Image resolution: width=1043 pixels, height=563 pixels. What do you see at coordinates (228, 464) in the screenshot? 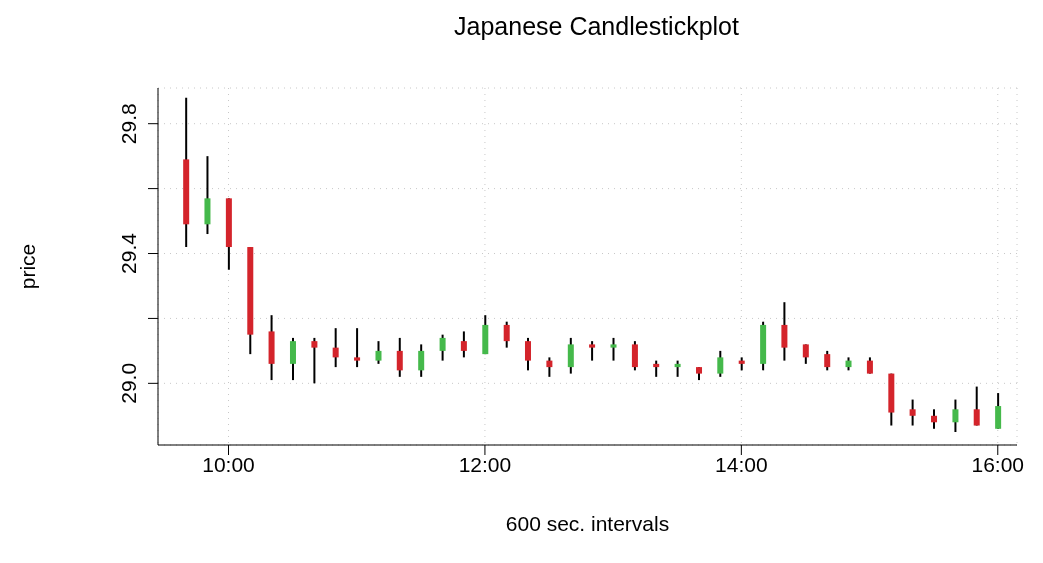
I see `x-tick-label: 10:00` at bounding box center [228, 464].